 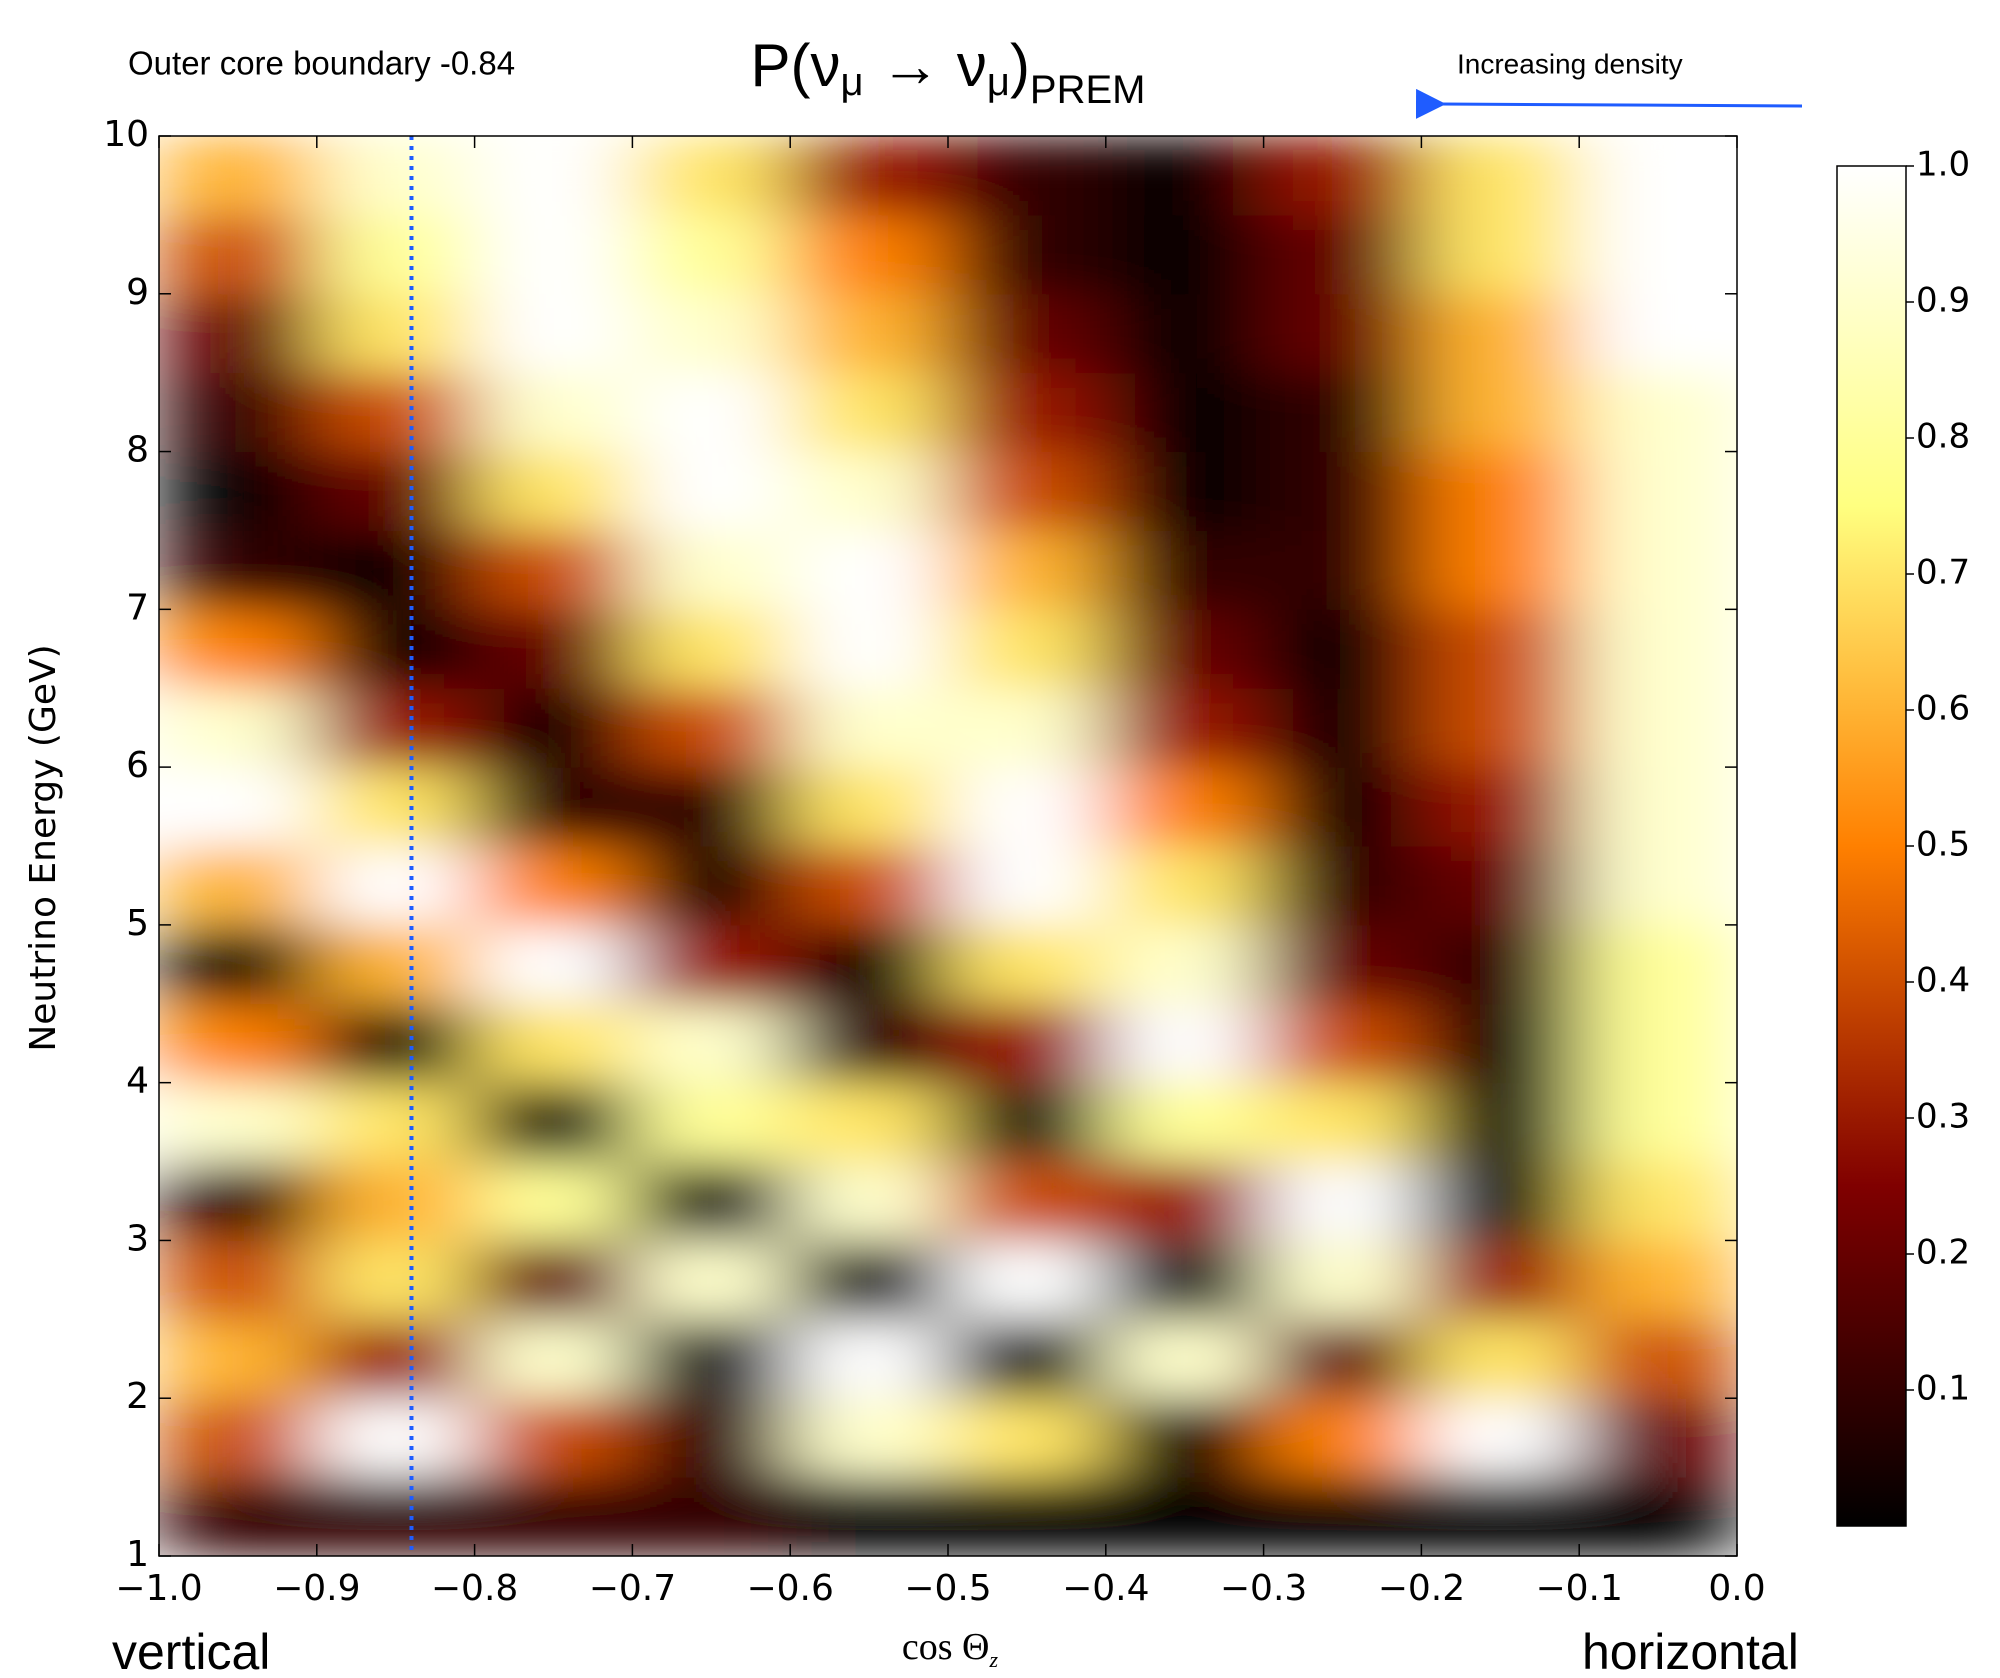 What do you see at coordinates (1421, 1588) in the screenshot?
I see `x-tick-label: −0.2` at bounding box center [1421, 1588].